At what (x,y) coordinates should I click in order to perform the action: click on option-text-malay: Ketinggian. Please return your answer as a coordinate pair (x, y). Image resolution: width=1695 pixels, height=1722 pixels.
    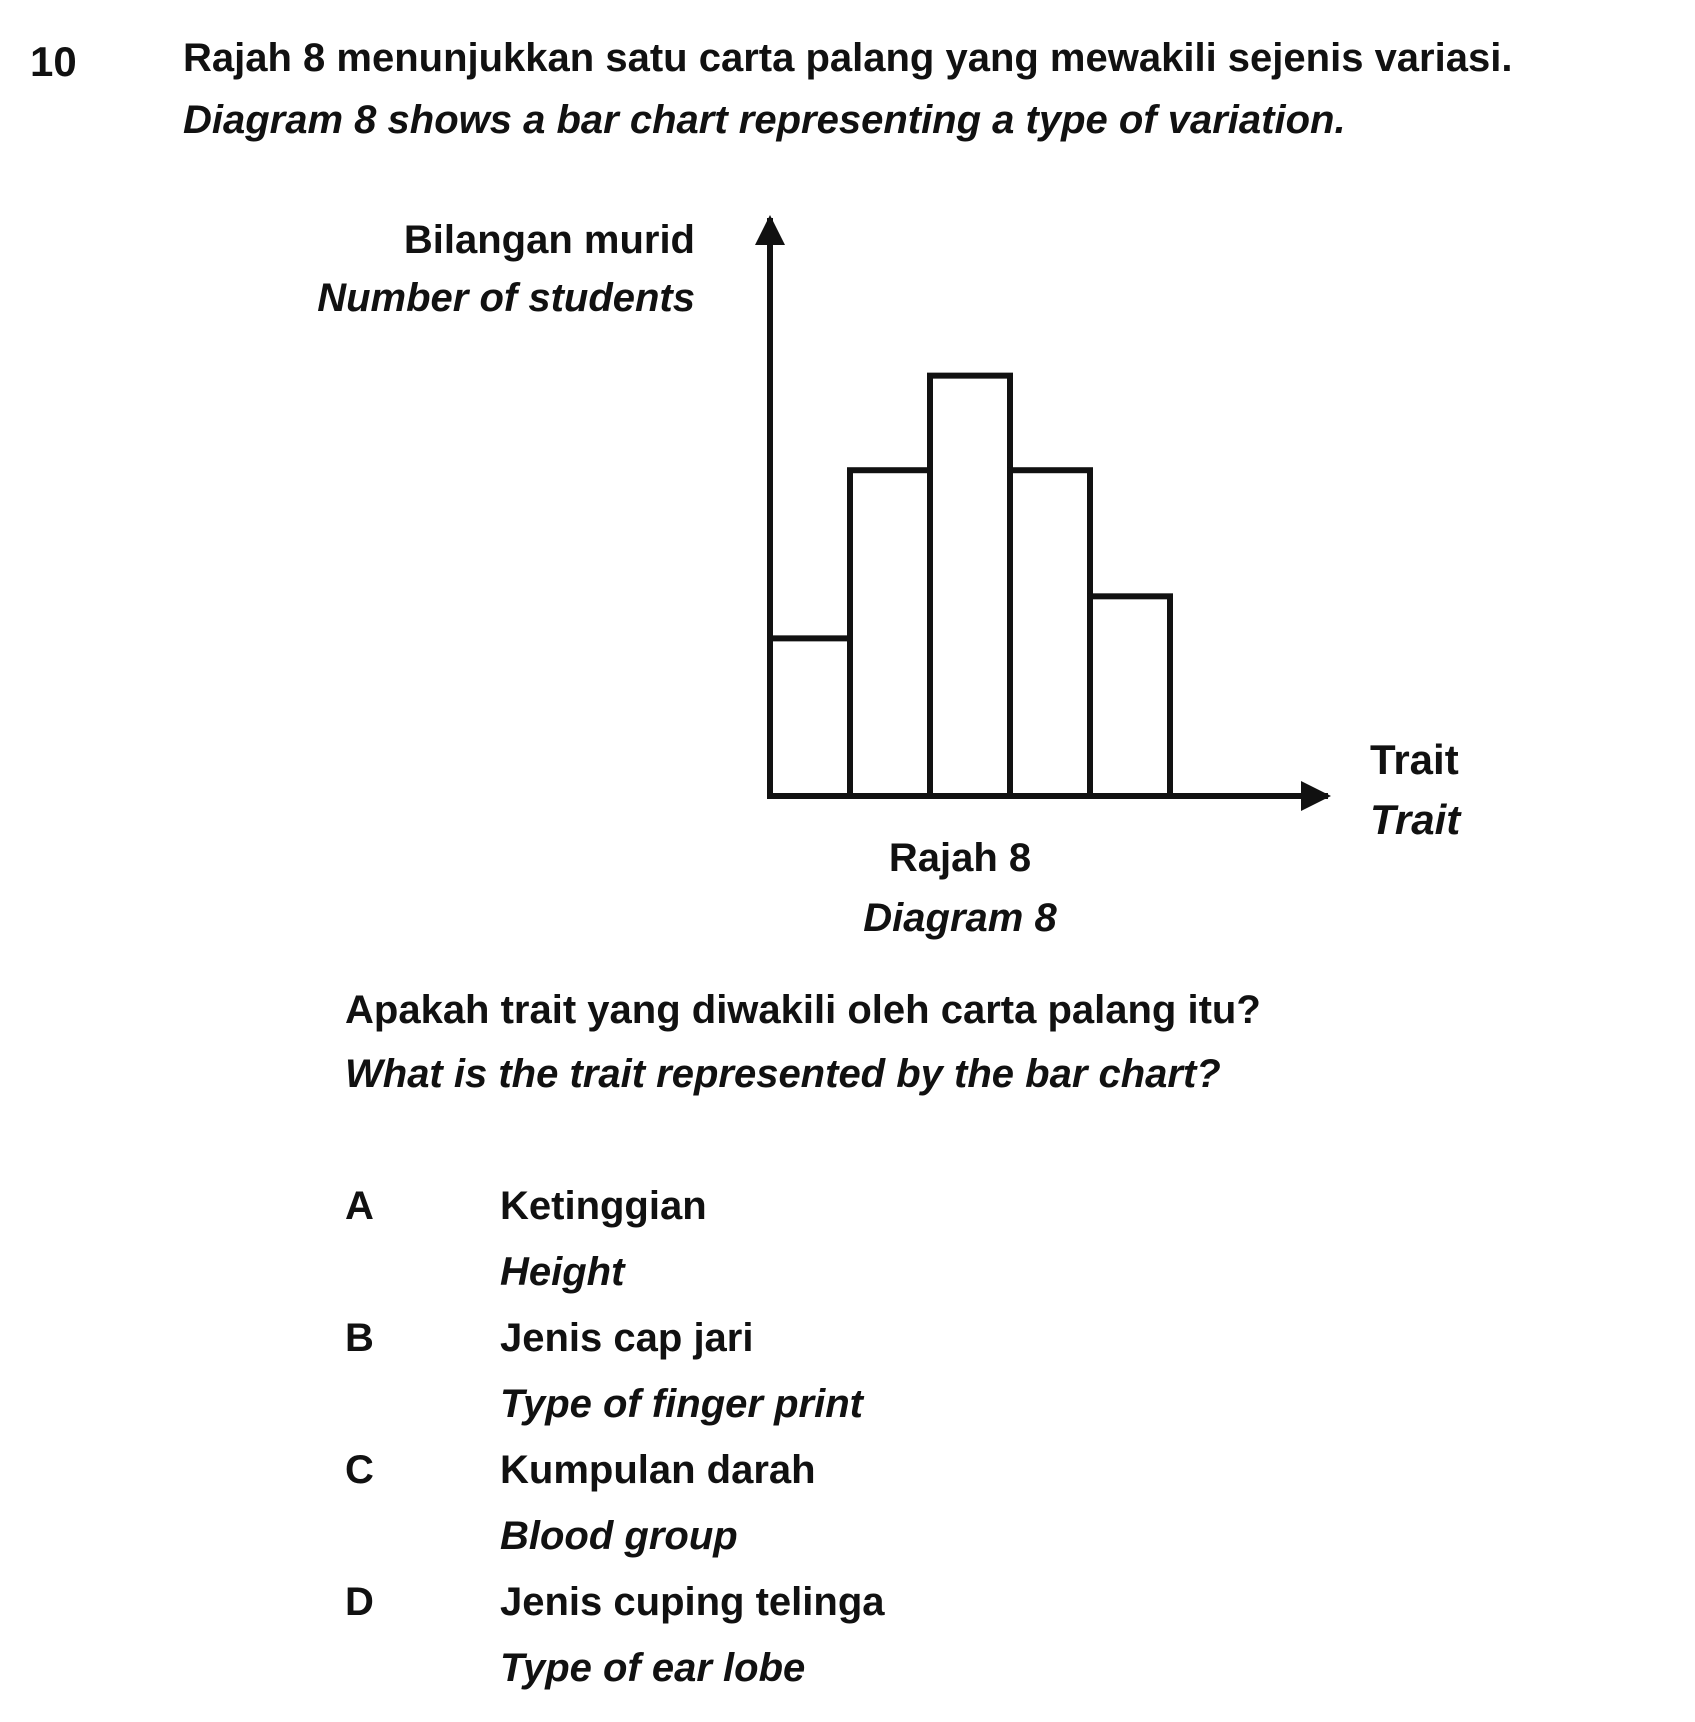
    Looking at the image, I should click on (603, 1206).